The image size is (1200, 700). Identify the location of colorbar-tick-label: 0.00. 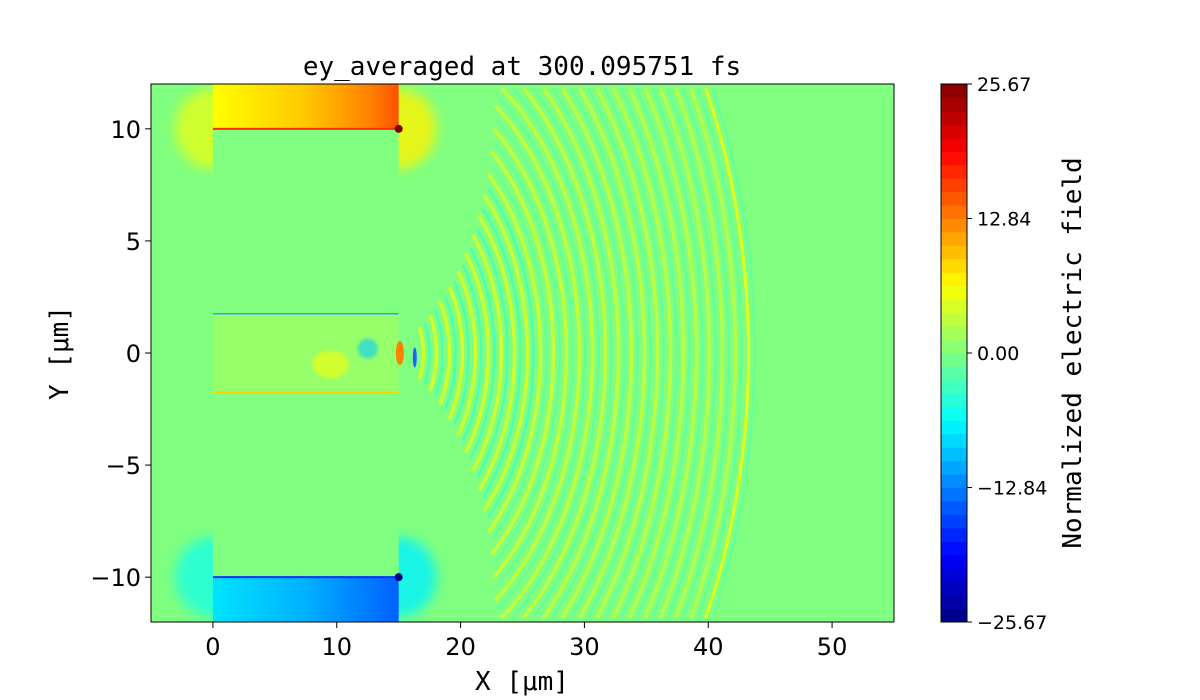
(998, 354).